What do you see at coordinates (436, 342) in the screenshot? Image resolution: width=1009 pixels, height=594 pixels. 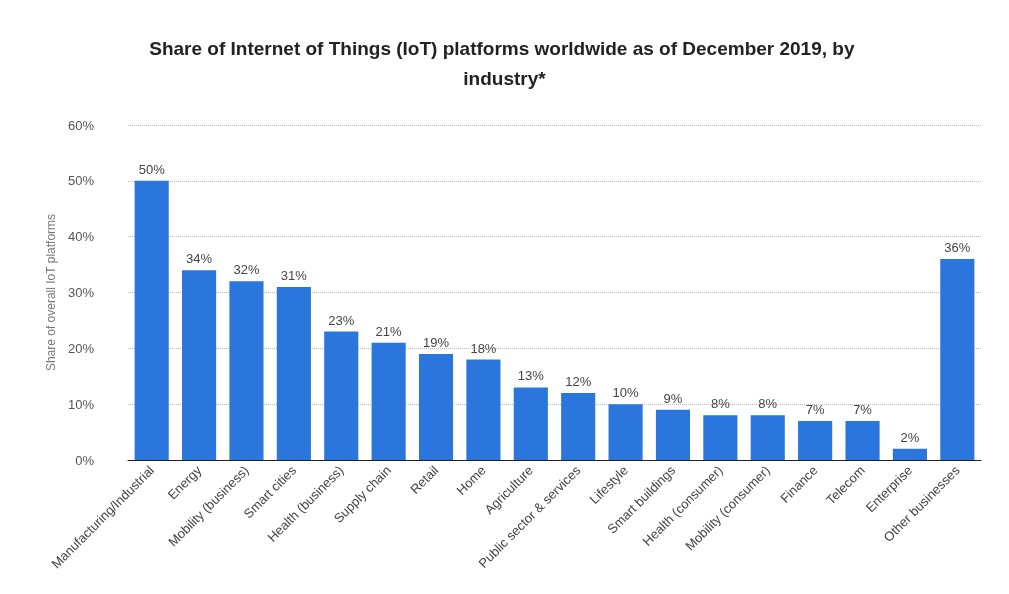 I see `data-label: 19%` at bounding box center [436, 342].